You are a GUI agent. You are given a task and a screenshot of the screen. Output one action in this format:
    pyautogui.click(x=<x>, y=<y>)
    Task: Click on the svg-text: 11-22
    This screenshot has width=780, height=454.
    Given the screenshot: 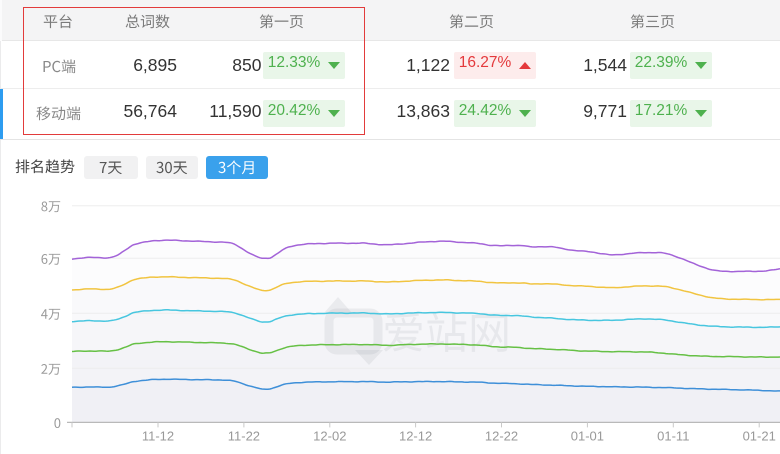 What is the action you would take?
    pyautogui.click(x=244, y=436)
    